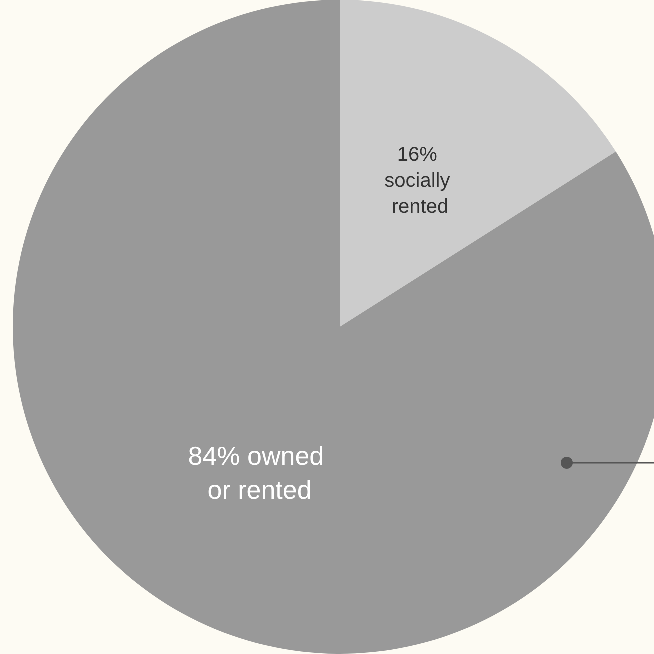  What do you see at coordinates (260, 472) in the screenshot?
I see `slice-label: 84% owned or rented` at bounding box center [260, 472].